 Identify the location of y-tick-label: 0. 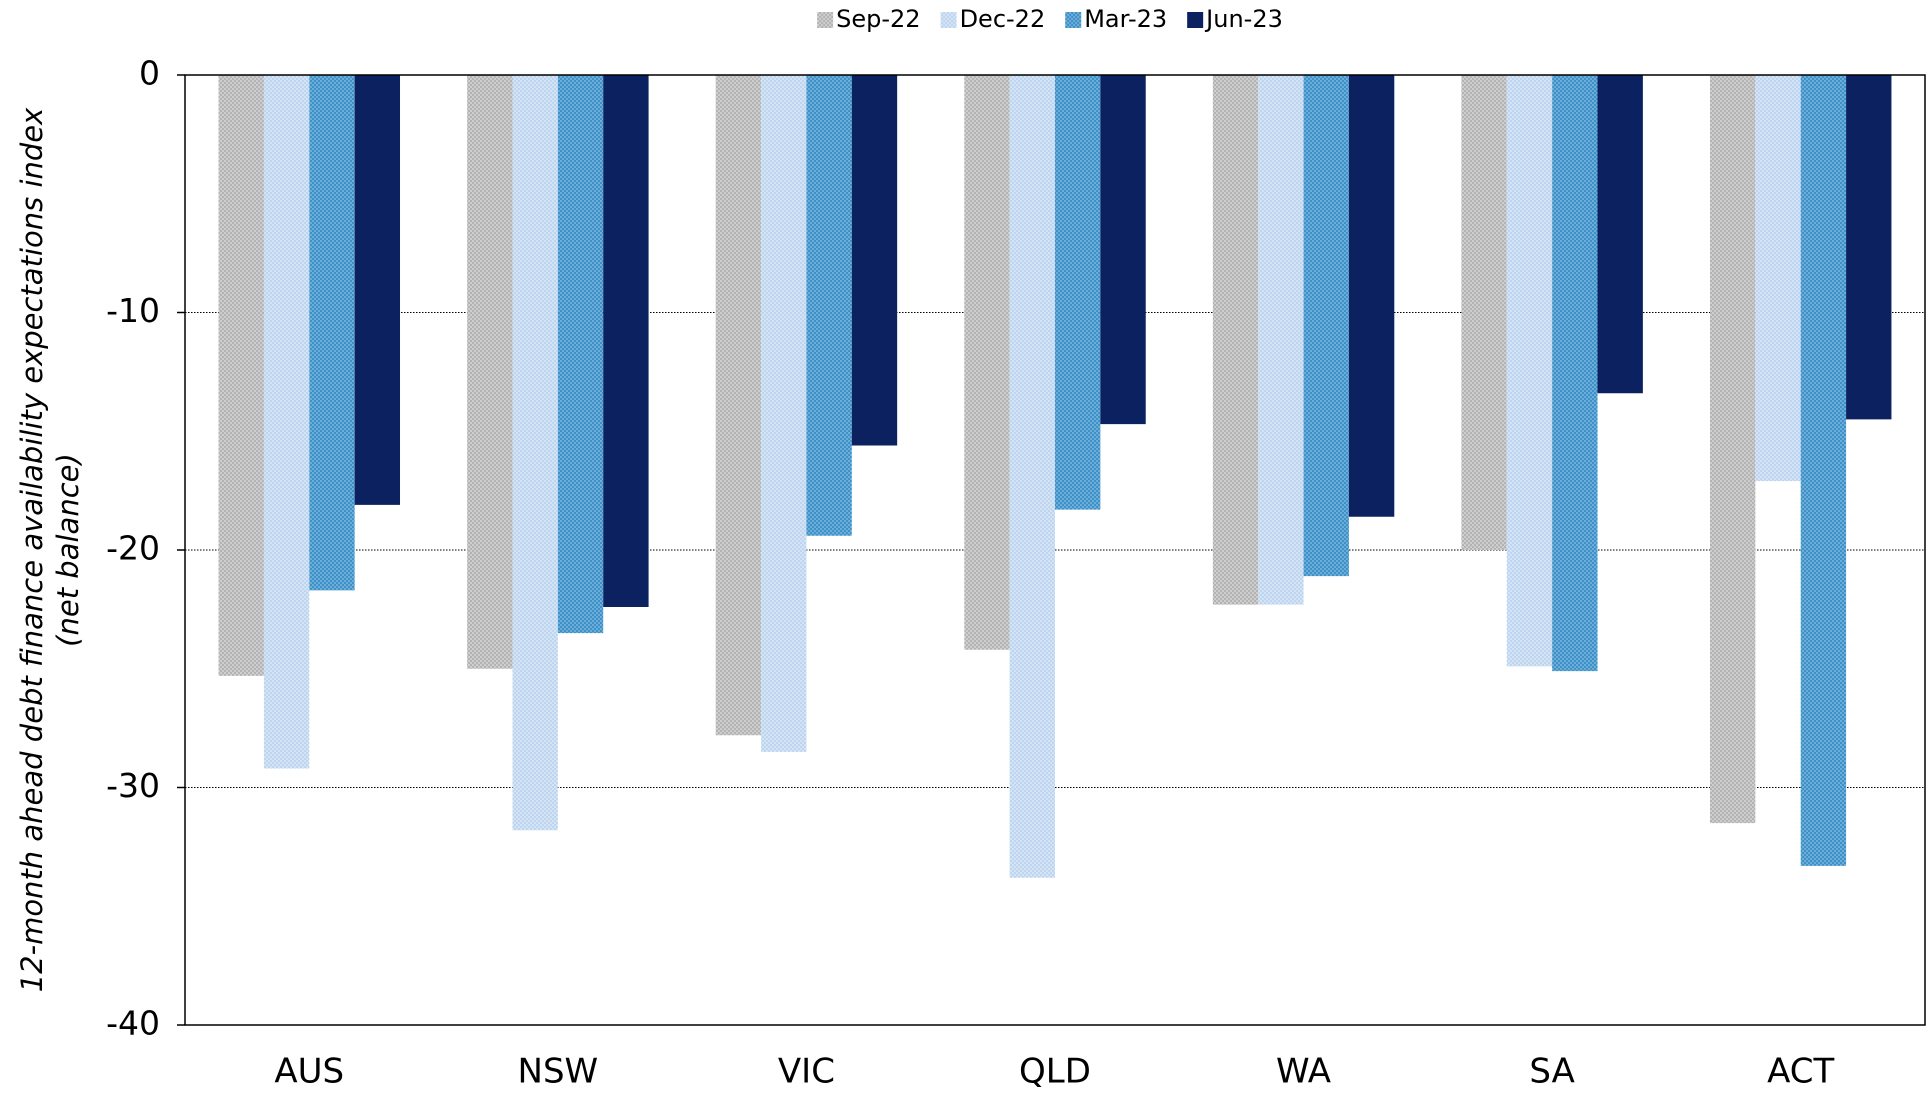
(149, 73).